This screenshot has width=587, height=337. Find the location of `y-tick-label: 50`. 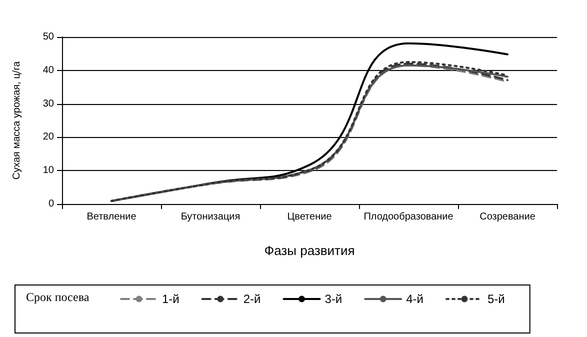

y-tick-label: 50 is located at coordinates (48, 37).